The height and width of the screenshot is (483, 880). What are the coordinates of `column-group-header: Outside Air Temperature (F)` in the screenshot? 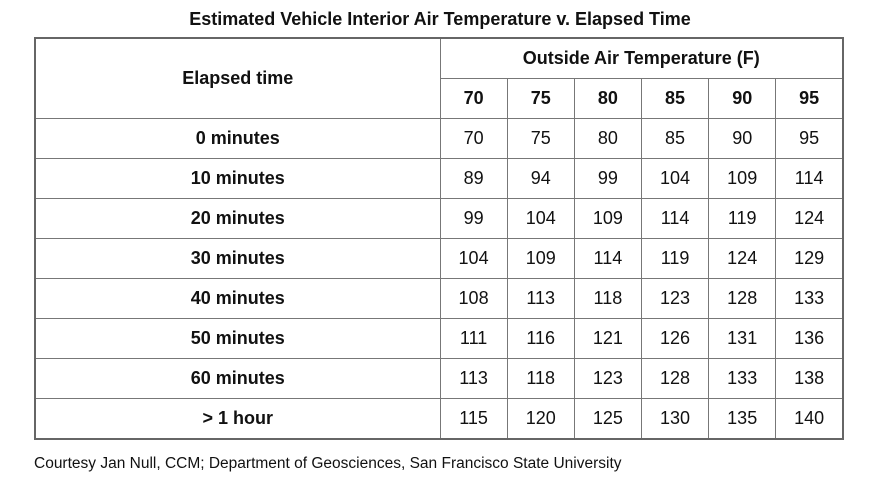 It's located at (641, 58).